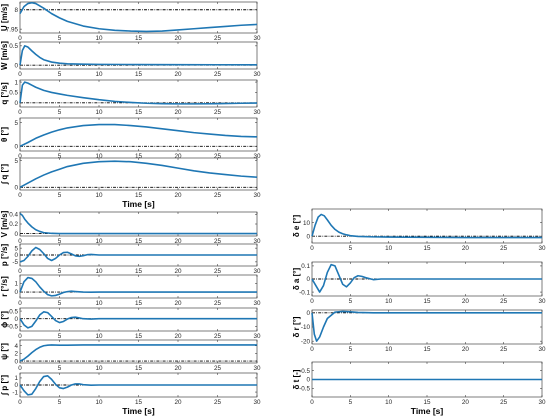  I want to click on series-line-dr, so click(426, 326).